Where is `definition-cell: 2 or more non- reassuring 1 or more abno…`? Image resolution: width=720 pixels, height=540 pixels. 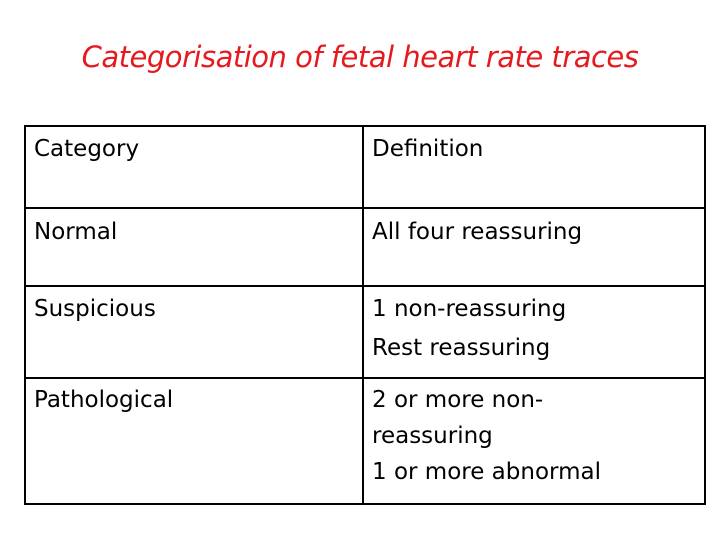
definition-cell: 2 or more non- reassuring 1 or more abno… is located at coordinates (534, 441).